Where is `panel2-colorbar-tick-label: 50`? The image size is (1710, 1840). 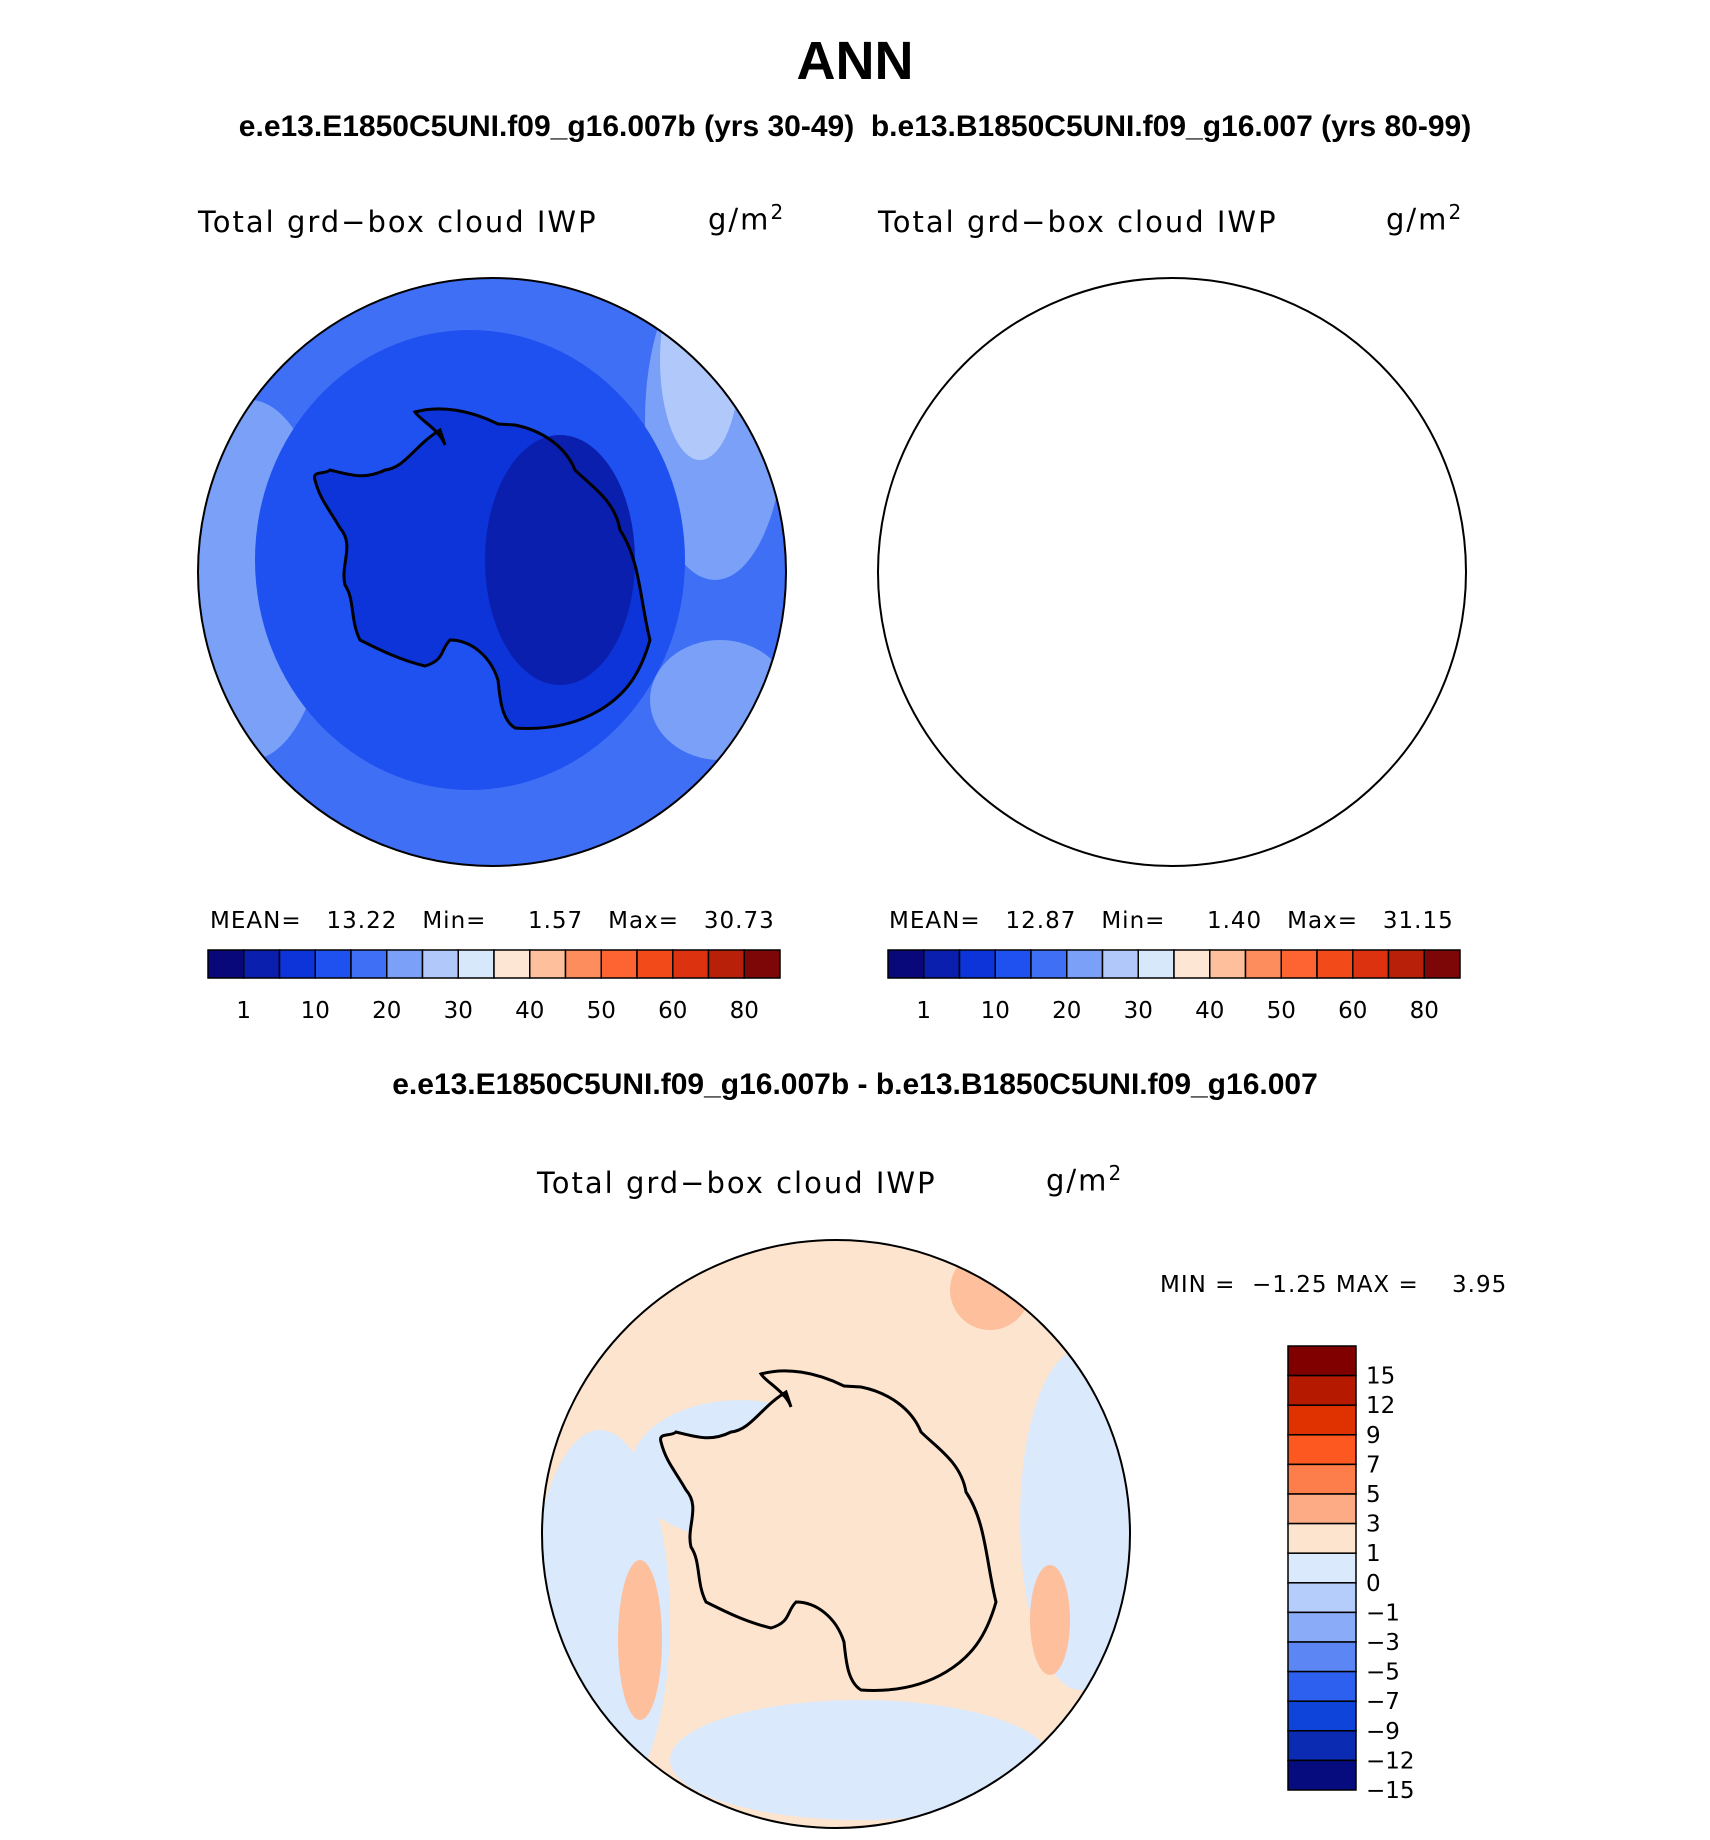 panel2-colorbar-tick-label: 50 is located at coordinates (1281, 1011).